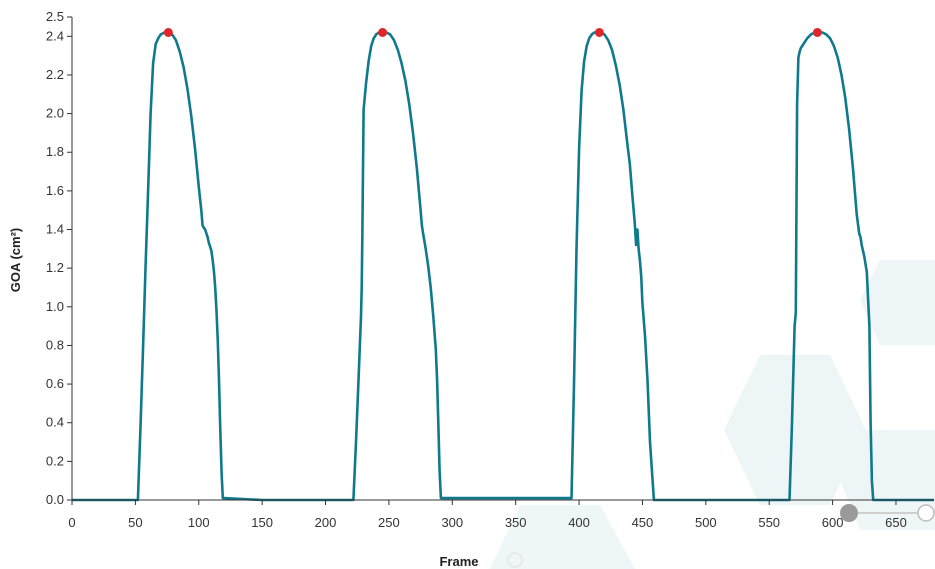 The width and height of the screenshot is (935, 569). What do you see at coordinates (769, 522) in the screenshot?
I see `x-tick-label: 550` at bounding box center [769, 522].